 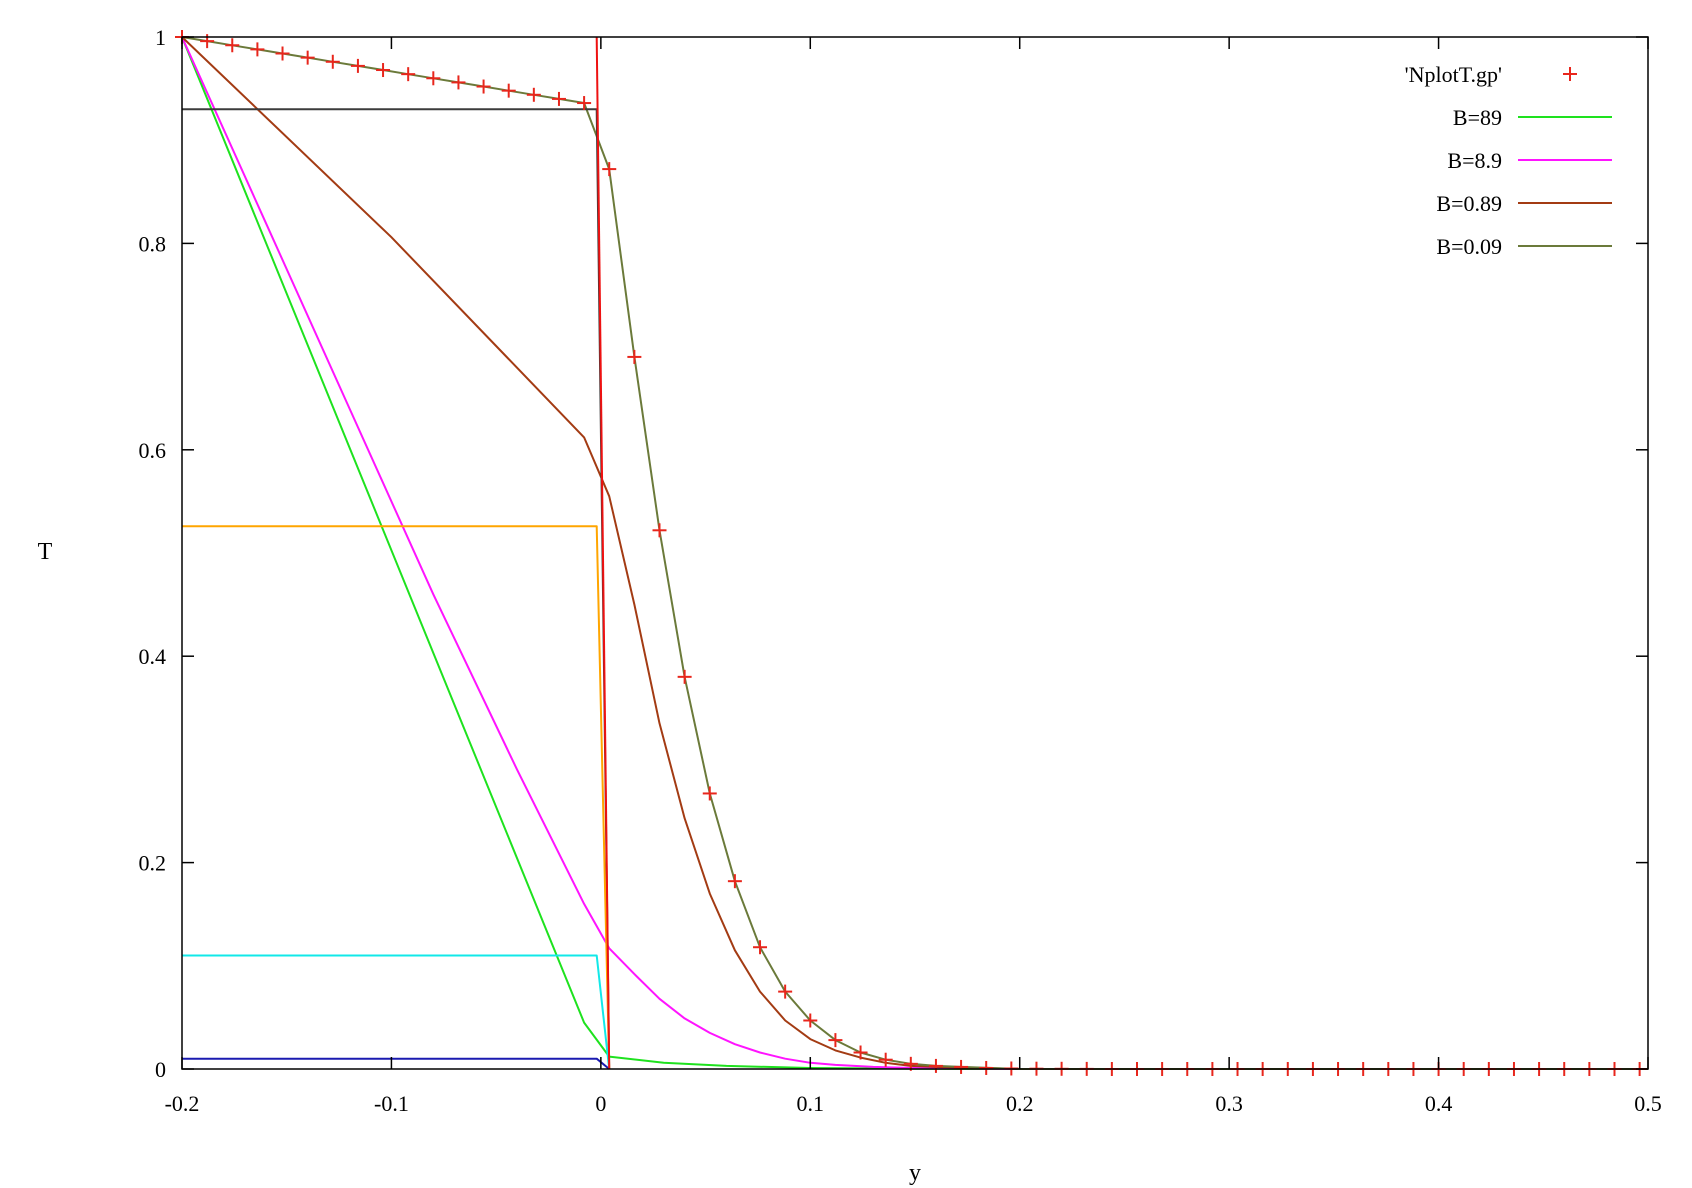 What do you see at coordinates (160, 37) in the screenshot?
I see `y-tick-label: 1` at bounding box center [160, 37].